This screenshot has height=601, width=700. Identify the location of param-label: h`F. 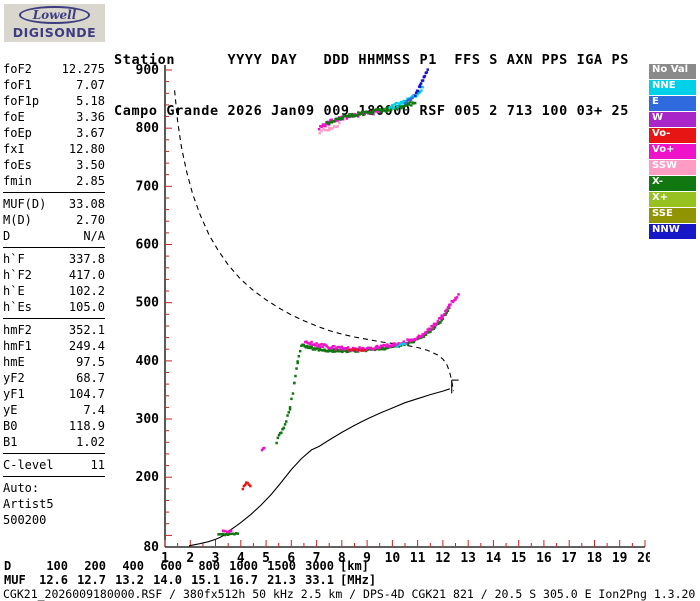
(14, 259).